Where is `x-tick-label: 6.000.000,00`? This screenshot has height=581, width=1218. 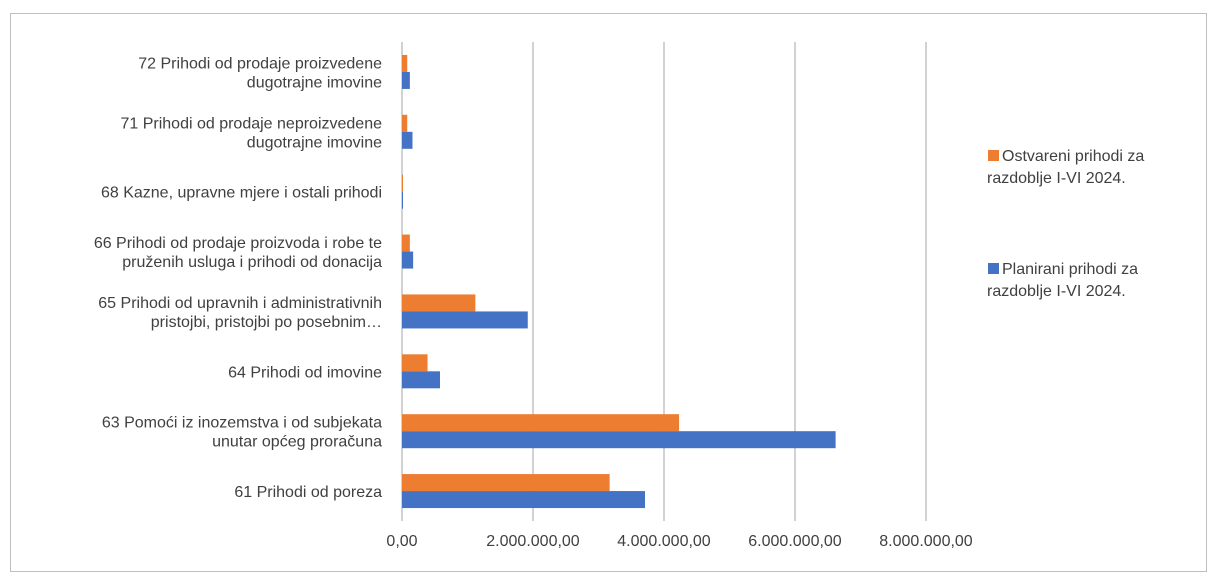
x-tick-label: 6.000.000,00 is located at coordinates (795, 541).